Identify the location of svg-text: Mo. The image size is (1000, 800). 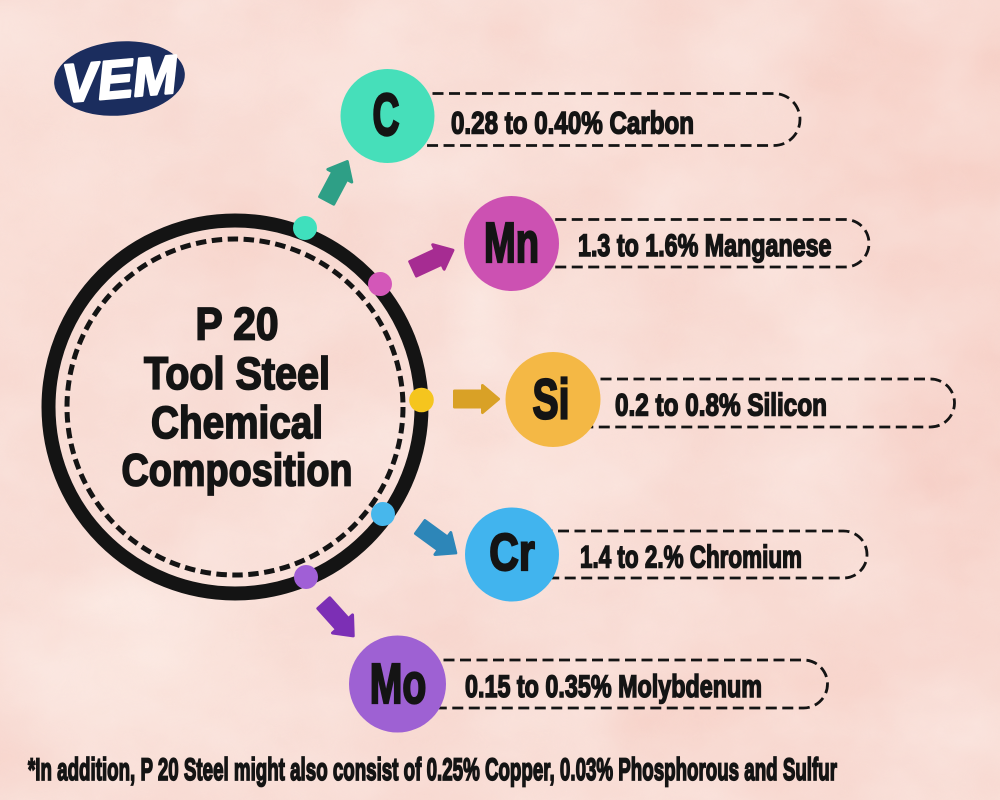
(398, 684).